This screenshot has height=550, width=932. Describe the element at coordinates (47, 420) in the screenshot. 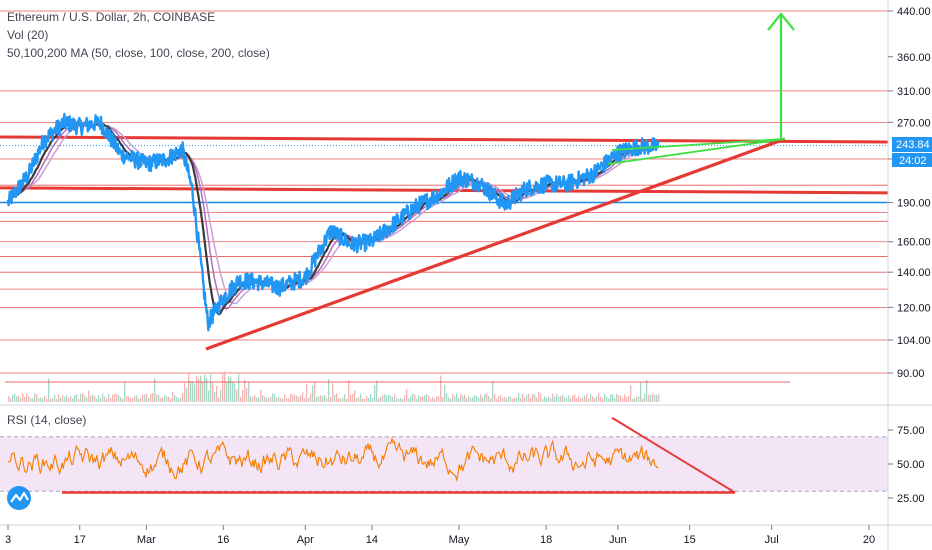

I see `rsi-indicator-label: RSI (14, close)` at that location.